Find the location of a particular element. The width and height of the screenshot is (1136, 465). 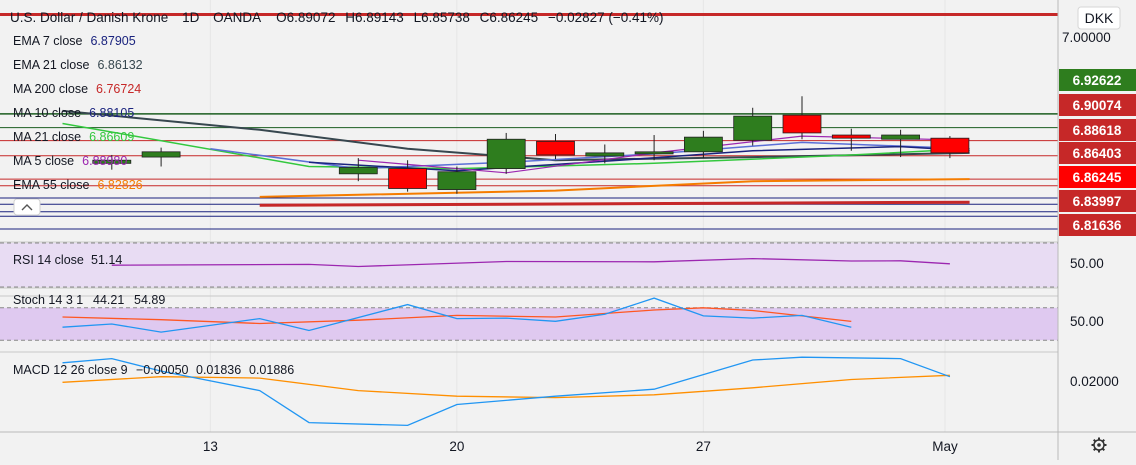

legend-value: 6.88980 is located at coordinates (104, 161).